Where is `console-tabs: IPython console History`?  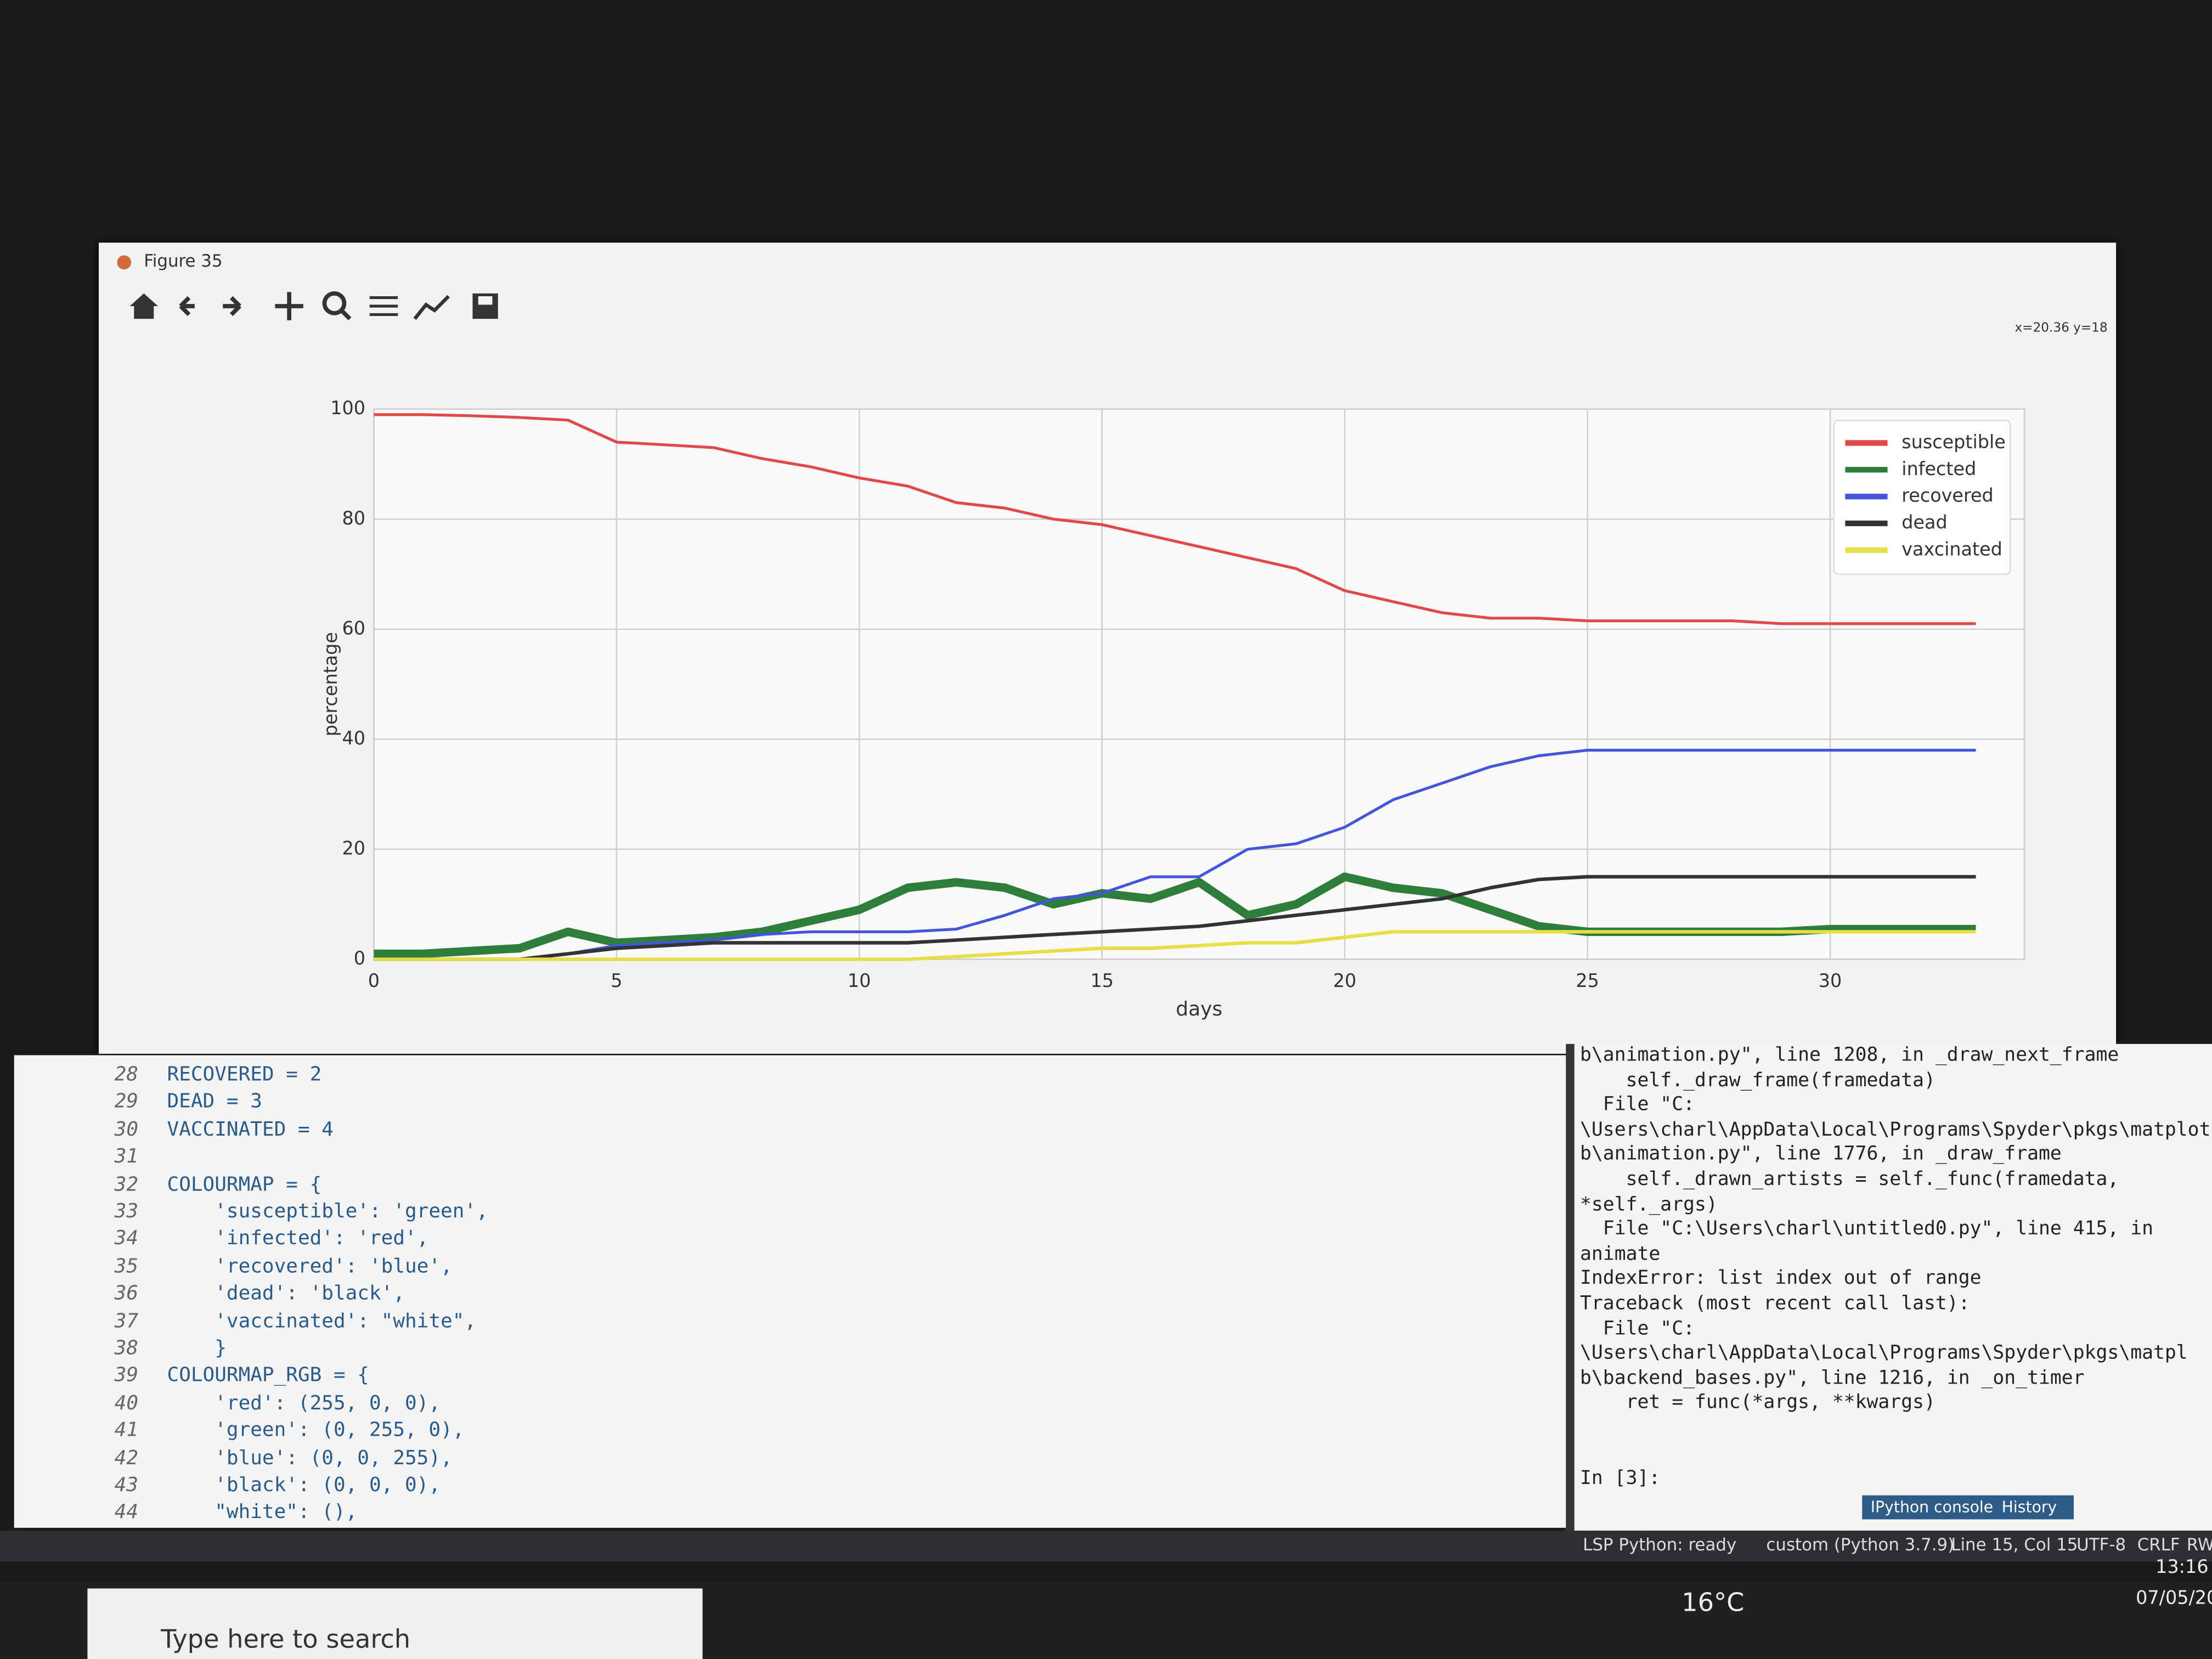 console-tabs: IPython console History is located at coordinates (1968, 1507).